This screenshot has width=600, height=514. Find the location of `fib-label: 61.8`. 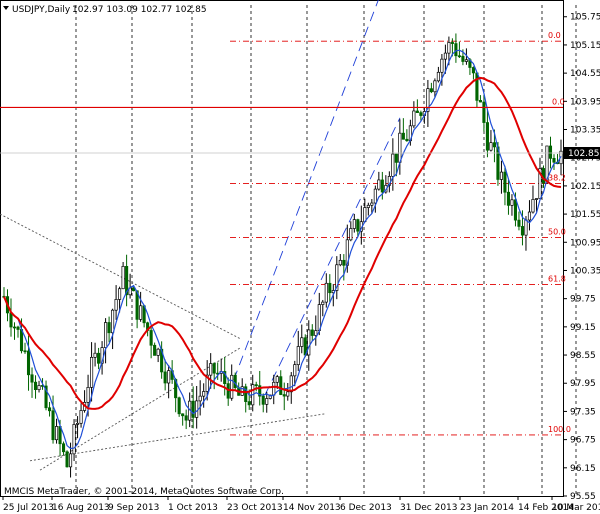

fib-label: 61.8 is located at coordinates (557, 279).